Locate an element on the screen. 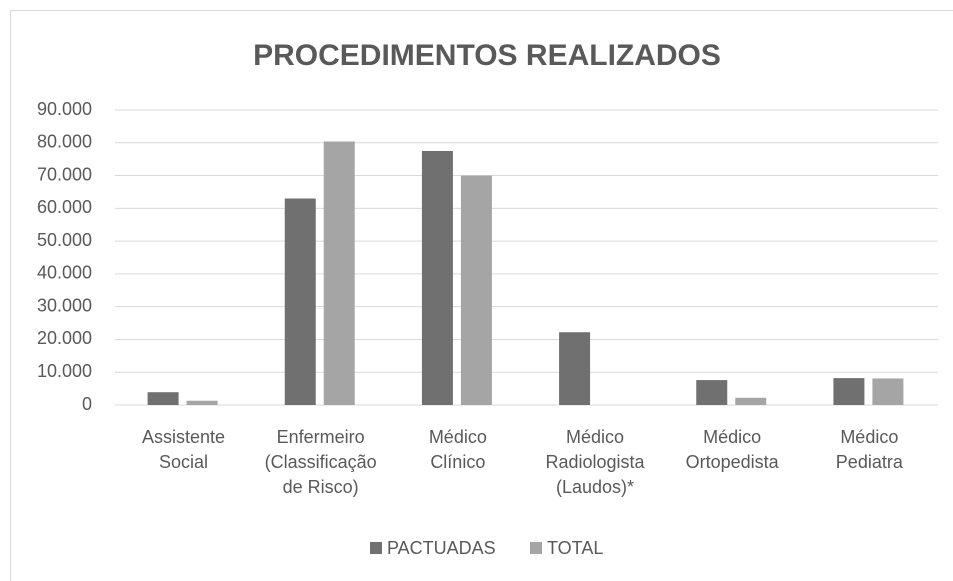 Image resolution: width=953 pixels, height=581 pixels. chart-title: PROCEDIMENTOS REALIZADOS is located at coordinates (487, 55).